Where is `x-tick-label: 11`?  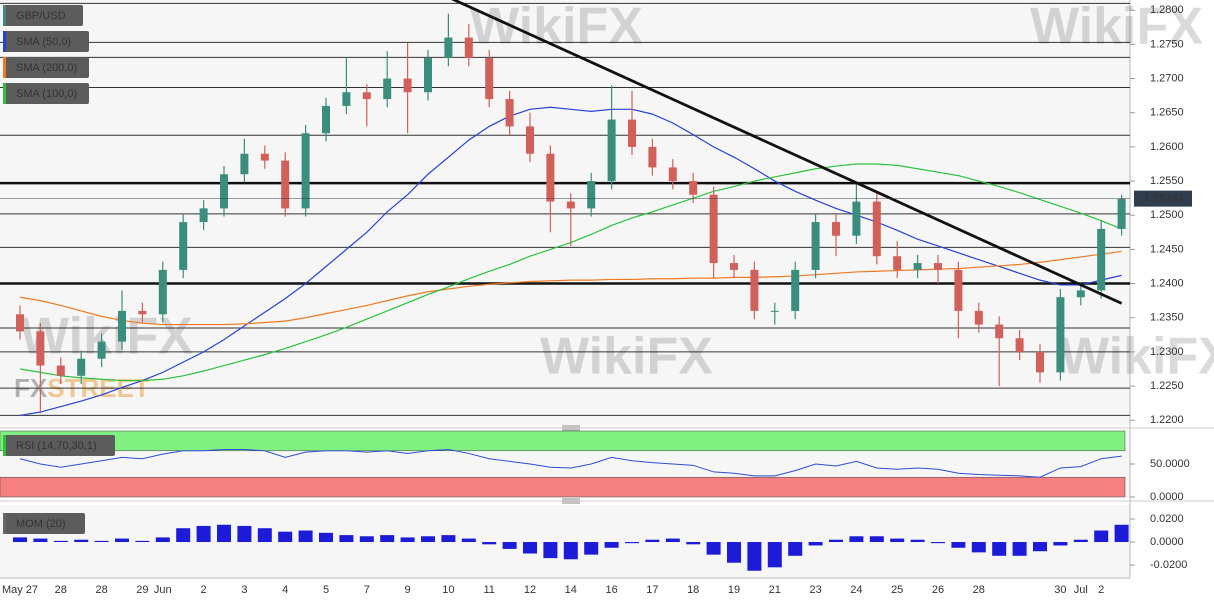
x-tick-label: 11 is located at coordinates (488, 590).